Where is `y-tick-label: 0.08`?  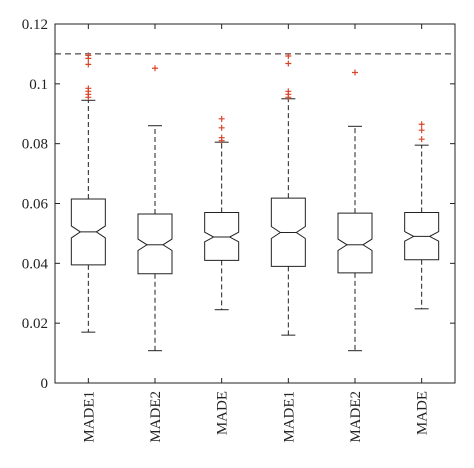 y-tick-label: 0.08 is located at coordinates (35, 145).